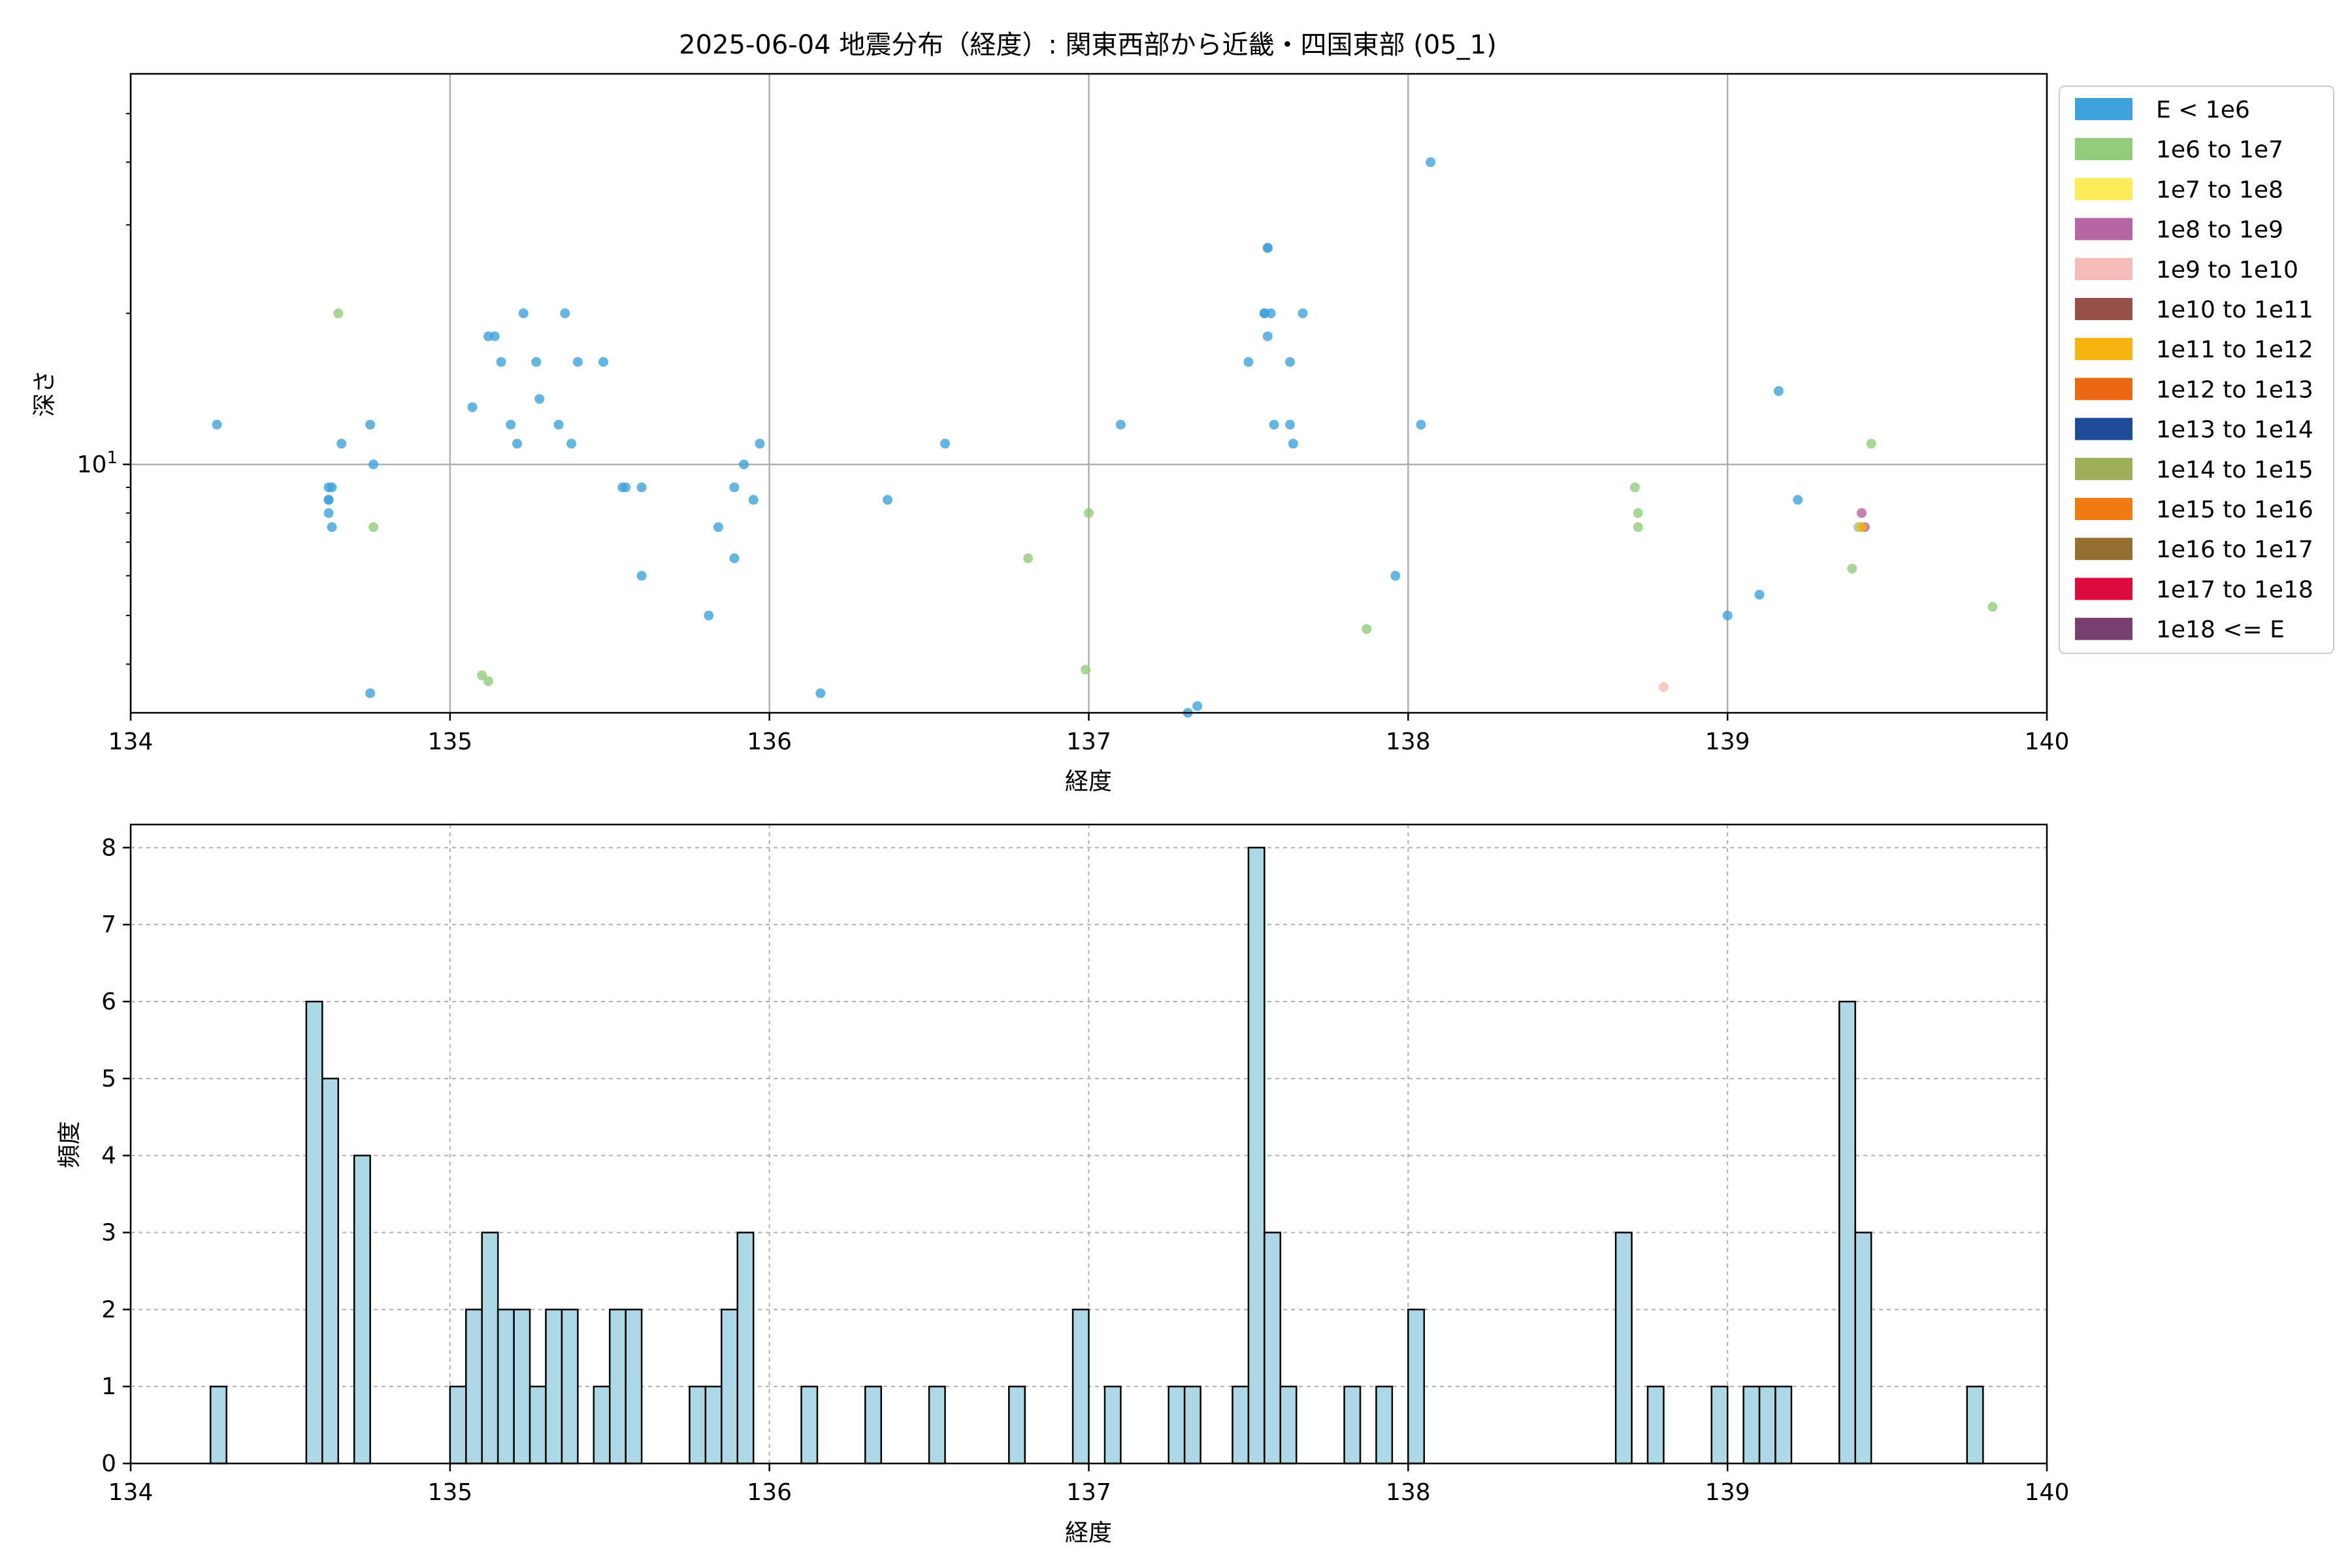 The image size is (2352, 1568). What do you see at coordinates (108, 1463) in the screenshot?
I see `histogram-y-tick-label: 0` at bounding box center [108, 1463].